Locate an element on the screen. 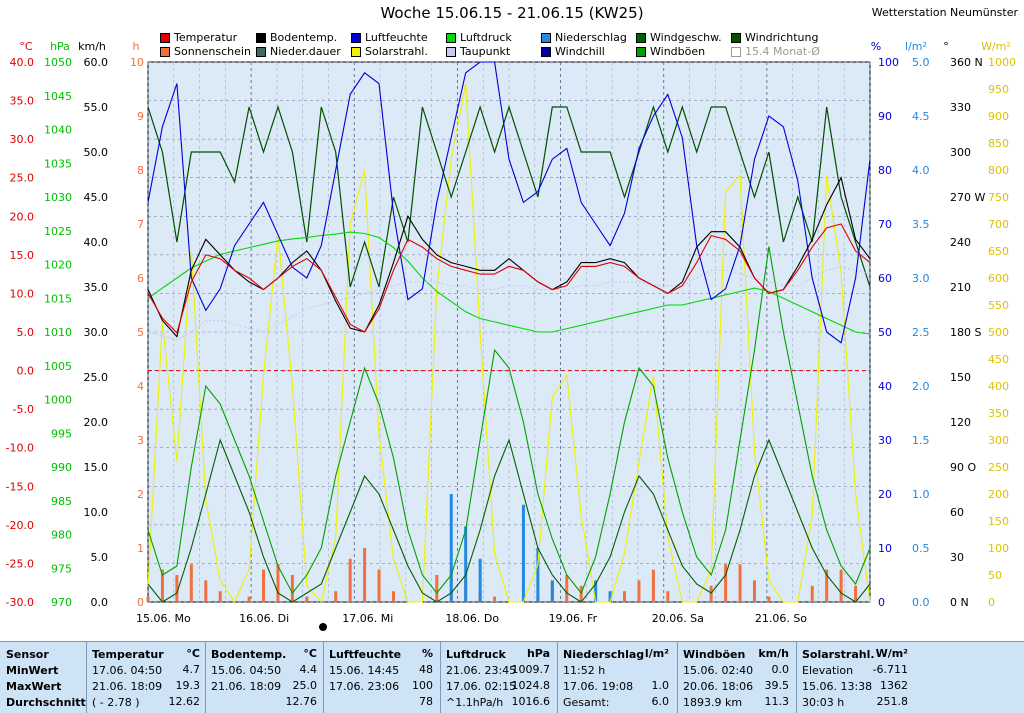  legend-item-sonnenschein: Sonnenschein is located at coordinates (205, 51).